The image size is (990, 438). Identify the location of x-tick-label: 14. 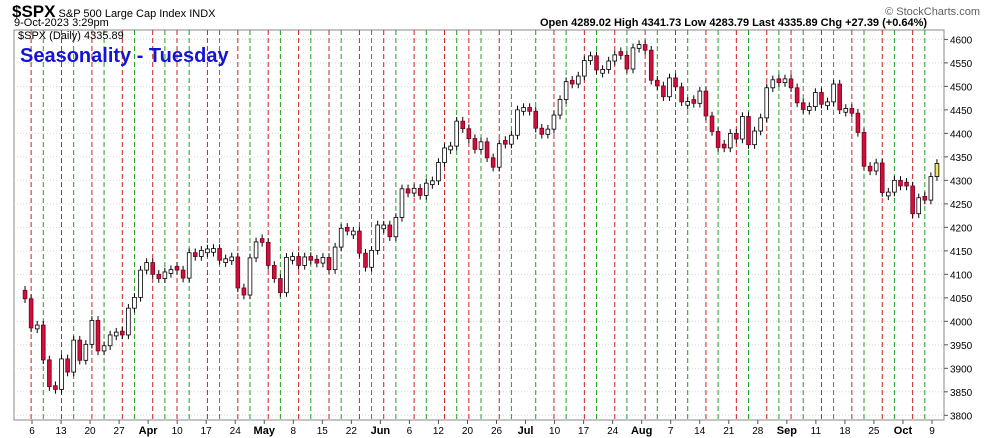
(700, 431).